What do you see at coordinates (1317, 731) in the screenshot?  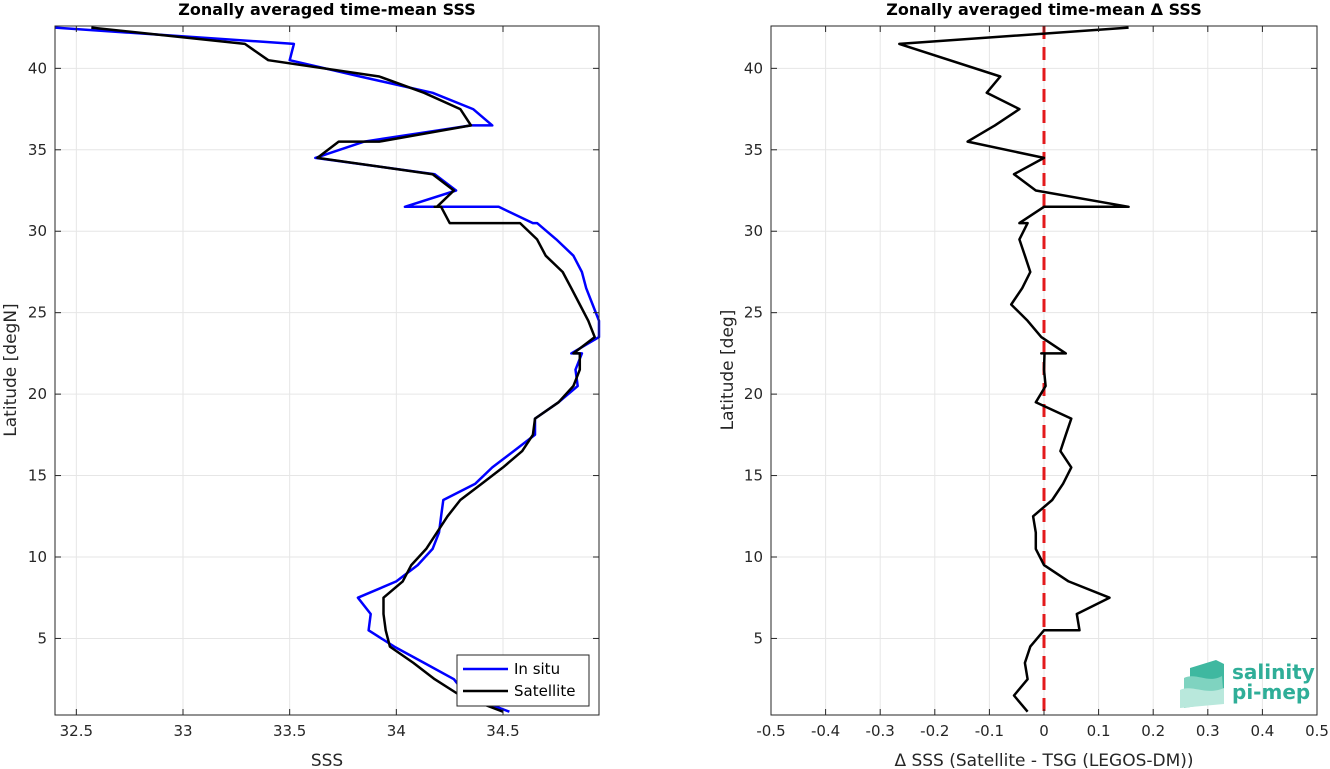 I see `x-tick-label: 0.5` at bounding box center [1317, 731].